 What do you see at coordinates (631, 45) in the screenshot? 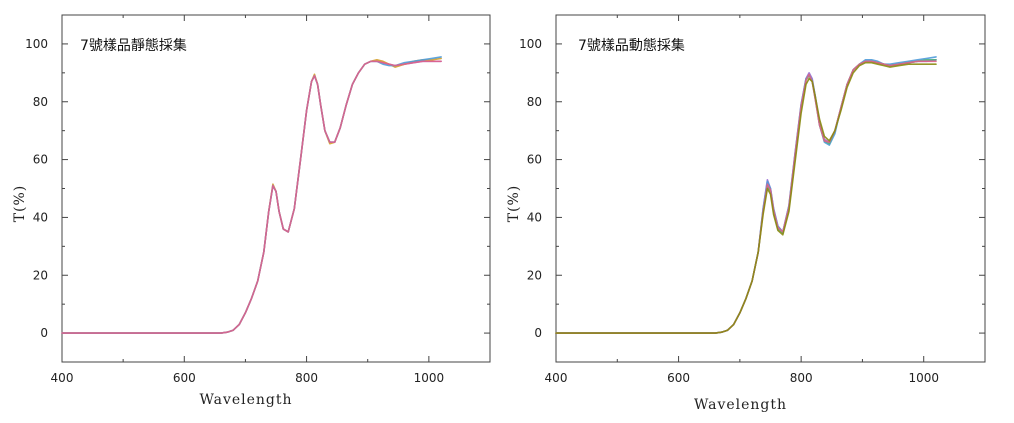
I see `panel-title: 7號樣品動態採集` at bounding box center [631, 45].